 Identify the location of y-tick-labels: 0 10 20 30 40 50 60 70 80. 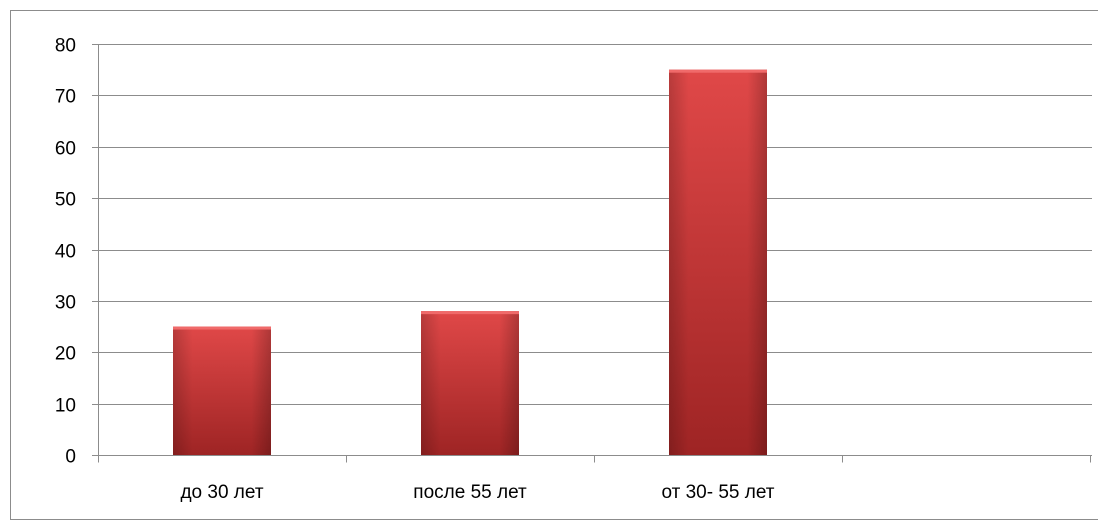
(65, 252).